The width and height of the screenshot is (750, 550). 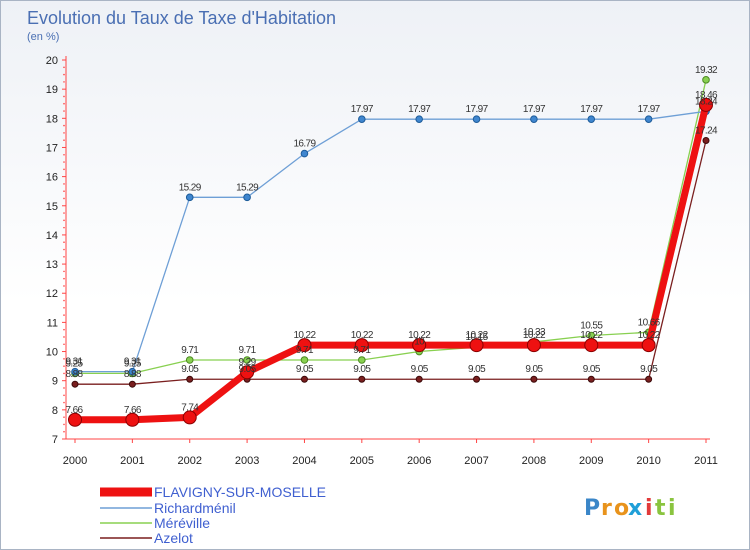 What do you see at coordinates (55, 440) in the screenshot?
I see `y-tick-label: 7` at bounding box center [55, 440].